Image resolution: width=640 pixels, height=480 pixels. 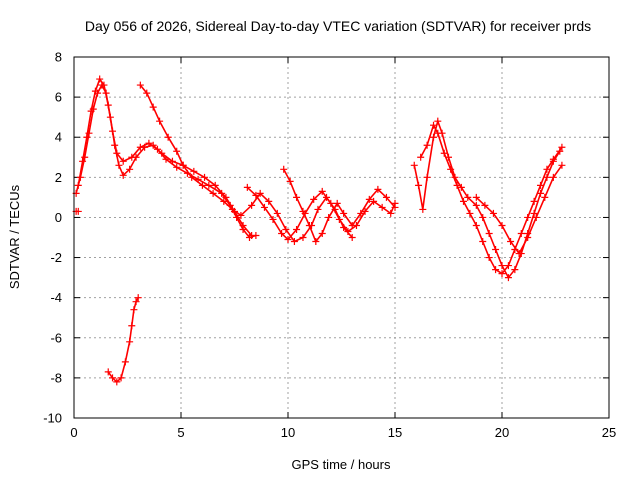 What do you see at coordinates (502, 432) in the screenshot?
I see `x-tick-label: 20` at bounding box center [502, 432].